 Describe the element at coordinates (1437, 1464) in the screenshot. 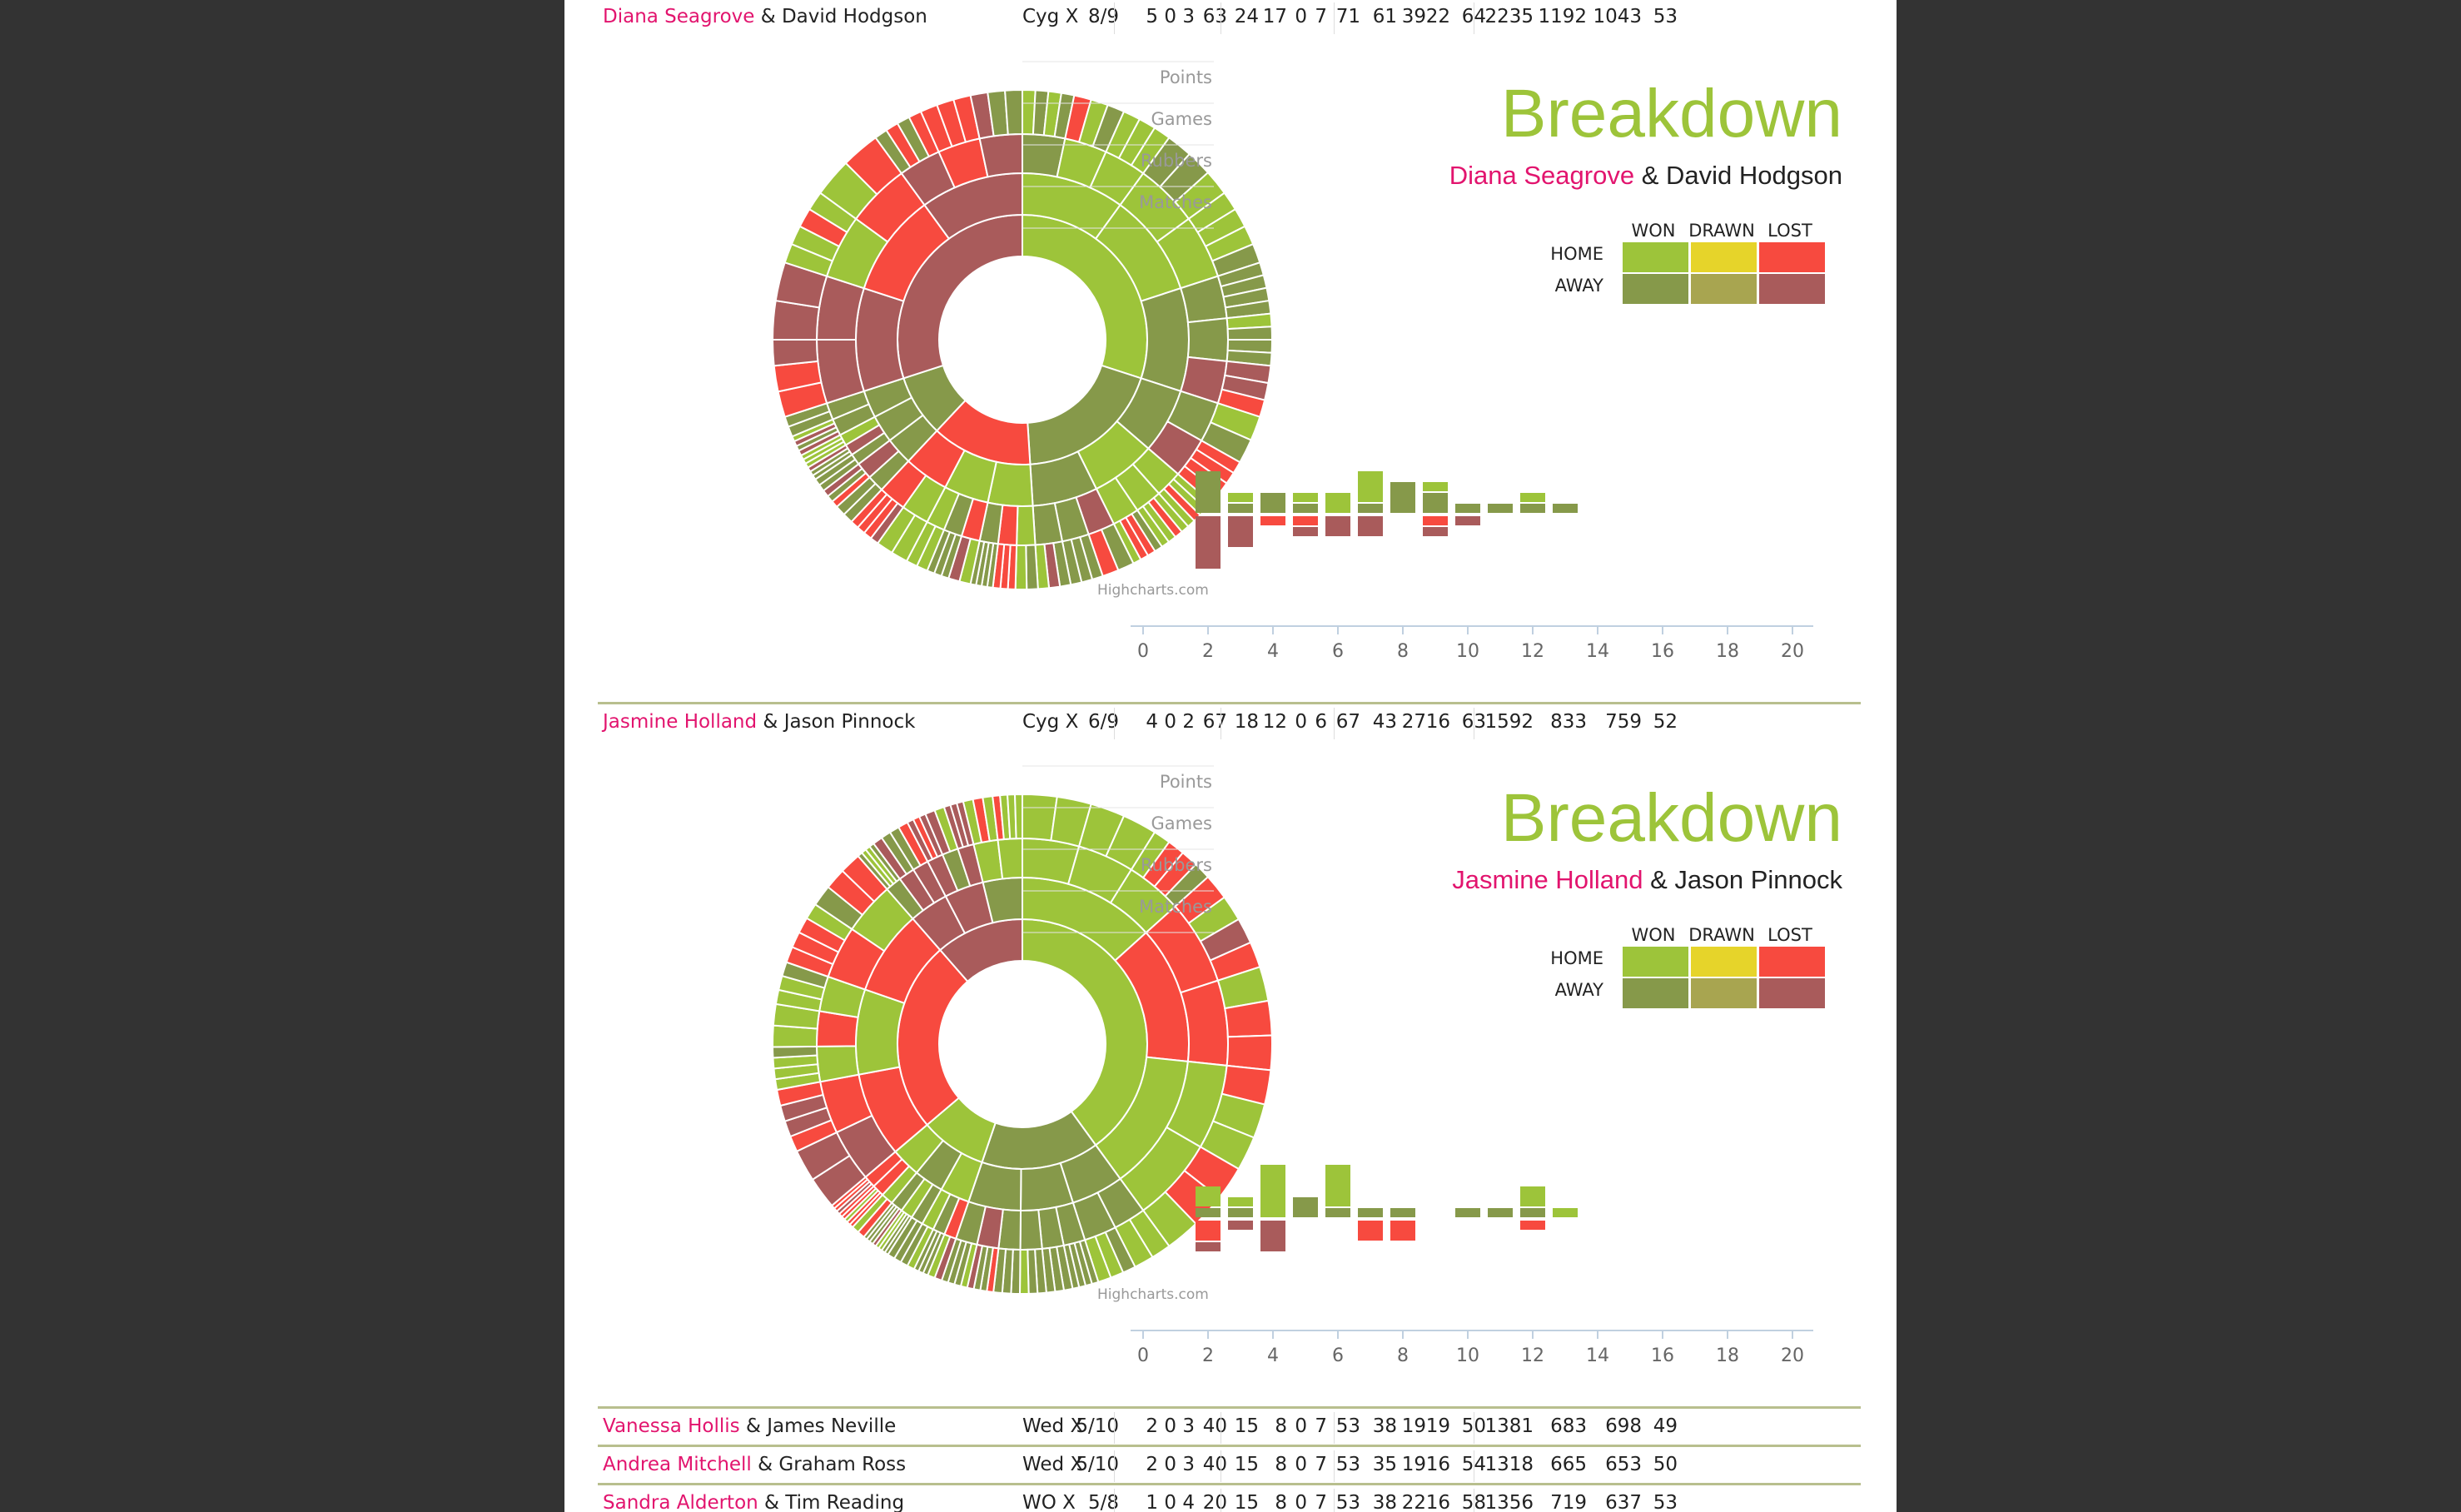

I see `stat-value: 16` at that location.